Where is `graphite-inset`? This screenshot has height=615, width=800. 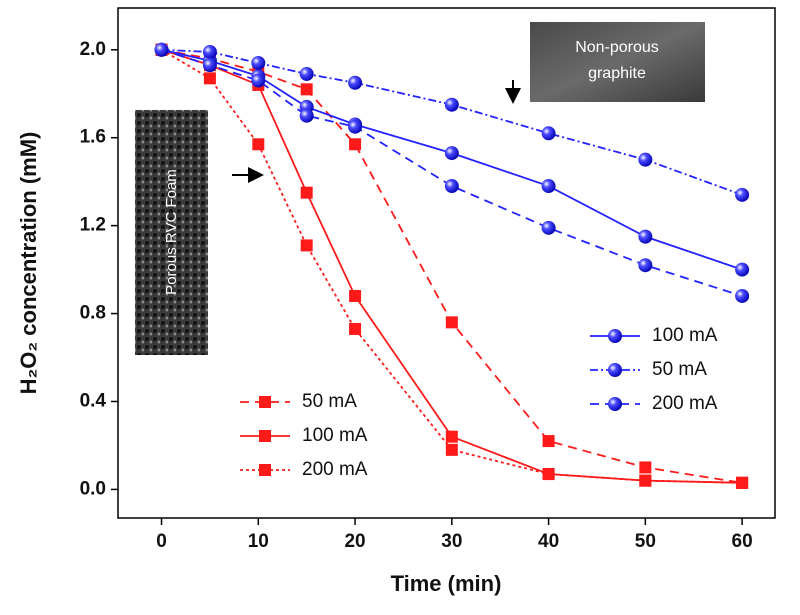 graphite-inset is located at coordinates (617, 62).